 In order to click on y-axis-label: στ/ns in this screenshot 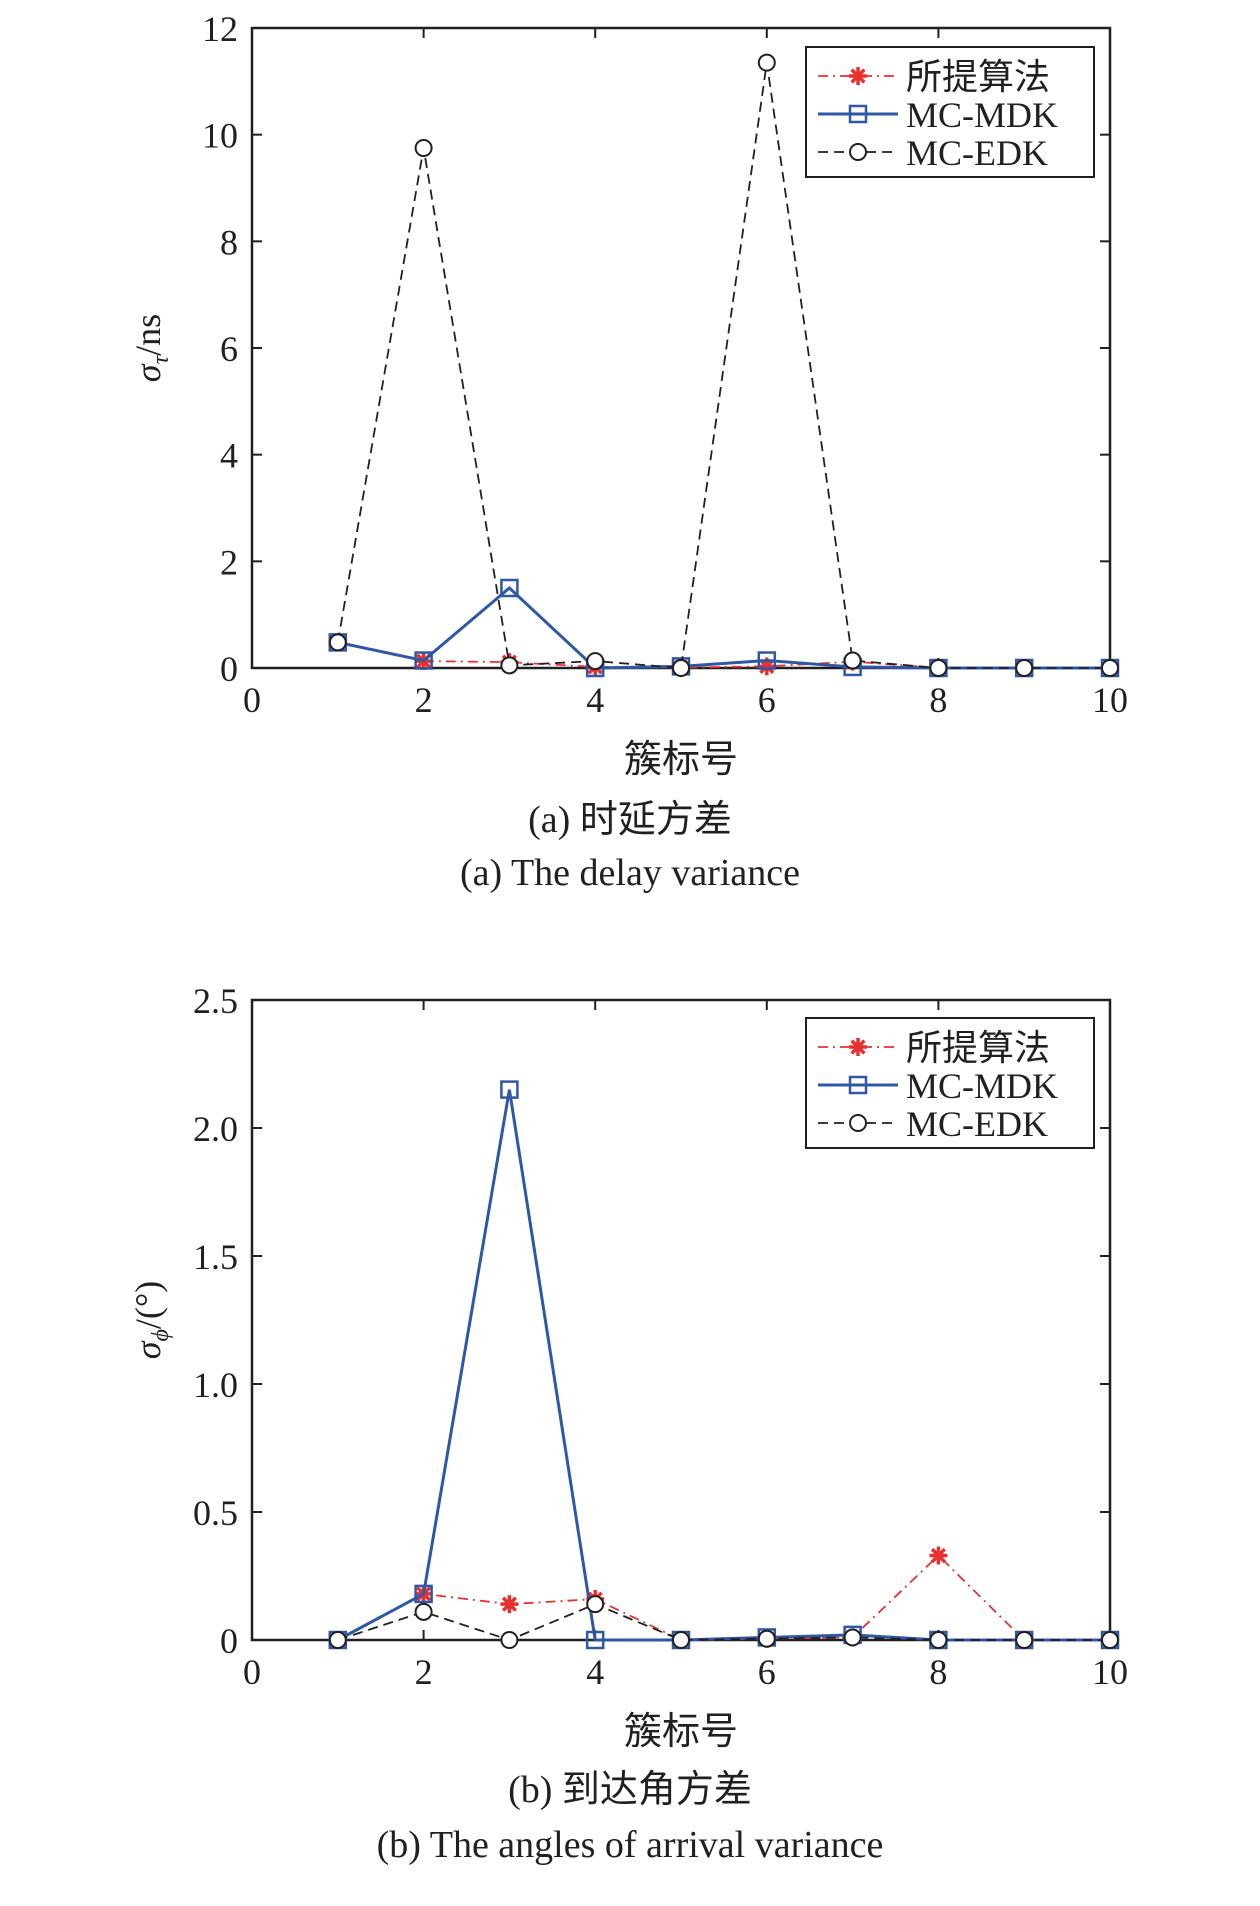, I will do `click(151, 348)`.